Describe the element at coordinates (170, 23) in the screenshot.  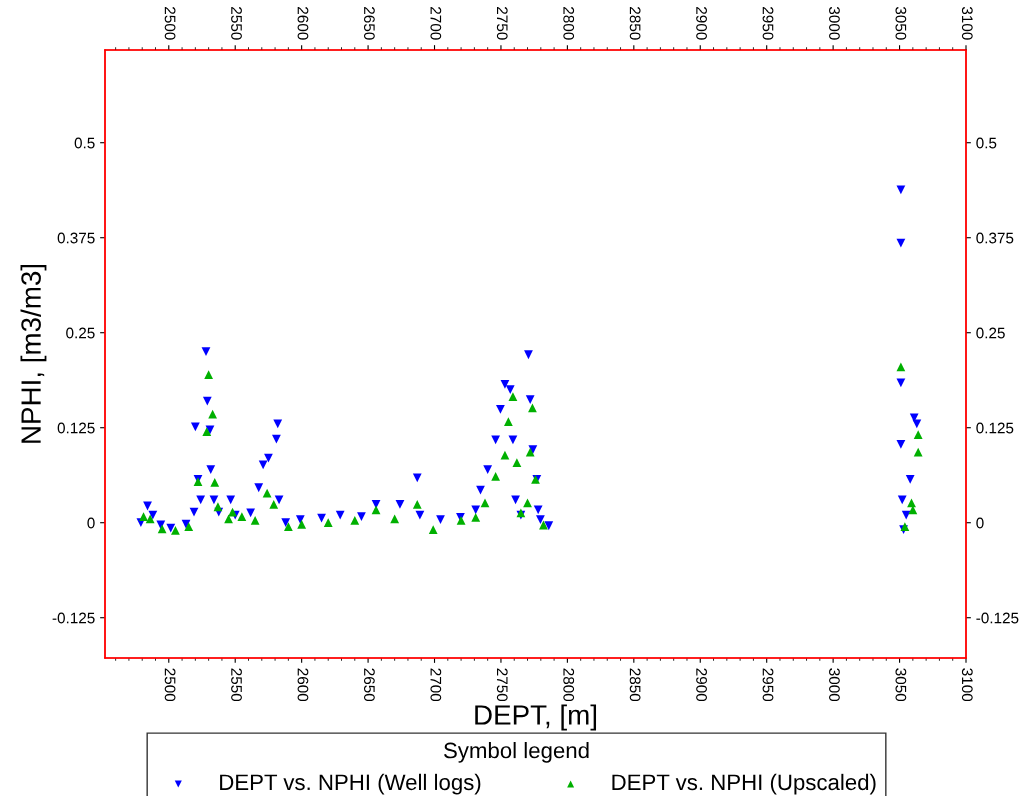
I see `x2-tick-label: 2500` at that location.